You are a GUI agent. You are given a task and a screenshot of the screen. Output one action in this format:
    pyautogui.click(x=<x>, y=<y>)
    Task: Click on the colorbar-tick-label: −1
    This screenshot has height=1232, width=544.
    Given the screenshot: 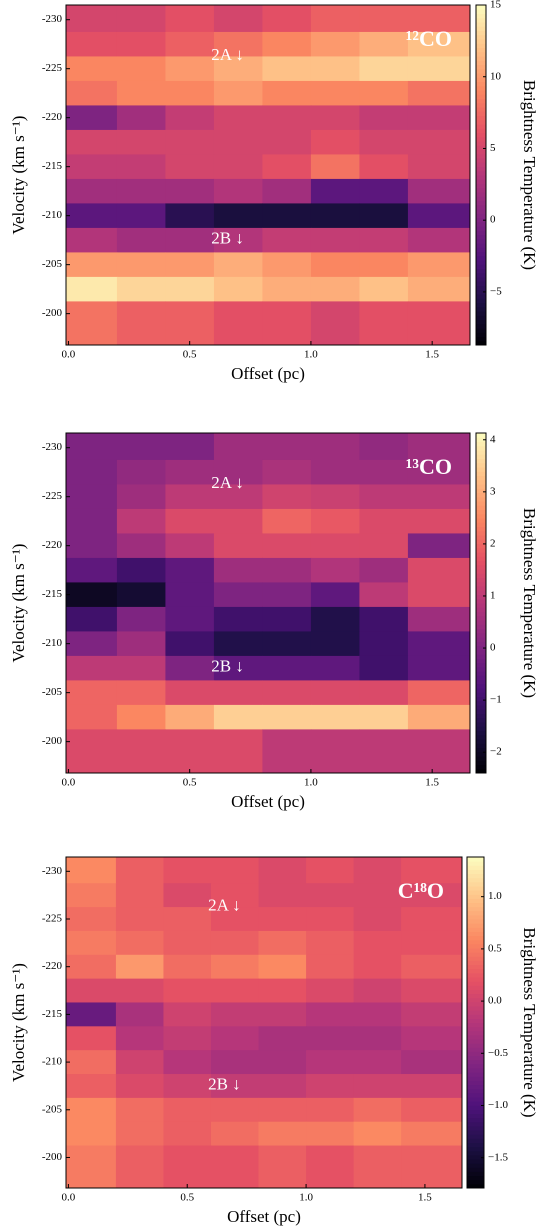 What is the action you would take?
    pyautogui.click(x=496, y=700)
    